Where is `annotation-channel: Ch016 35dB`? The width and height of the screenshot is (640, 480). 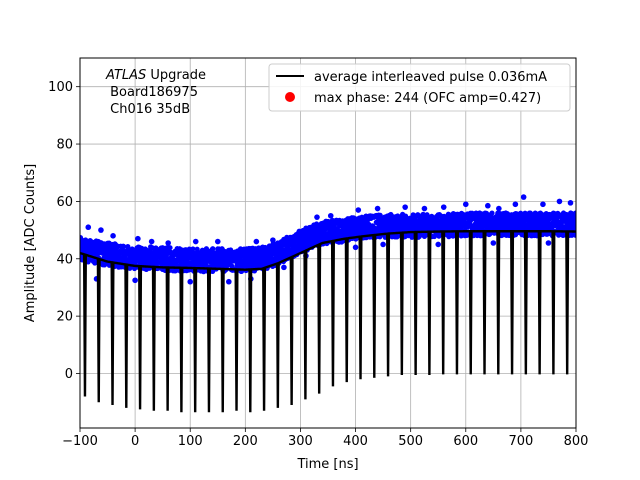 annotation-channel: Ch016 35dB is located at coordinates (148, 109).